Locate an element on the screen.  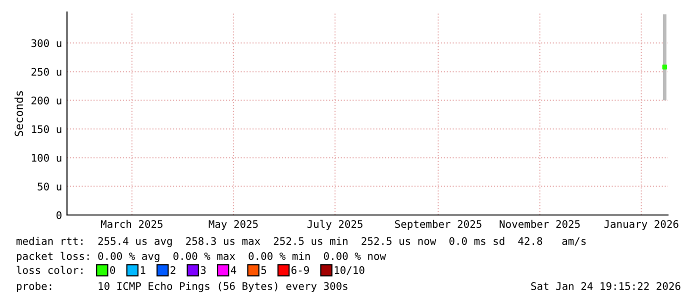
y-tick-label: 0 is located at coordinates (59, 215).